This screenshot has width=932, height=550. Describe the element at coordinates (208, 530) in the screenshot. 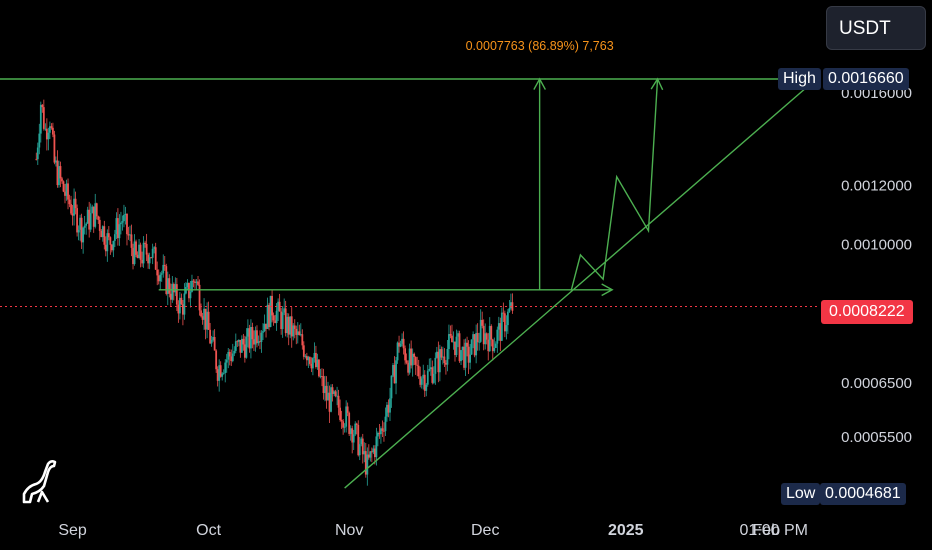

I see `x-tick-label: Oct` at that location.